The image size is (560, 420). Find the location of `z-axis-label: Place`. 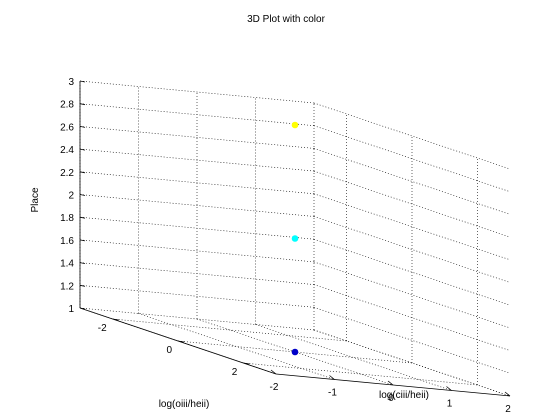

z-axis-label: Place is located at coordinates (35, 199).